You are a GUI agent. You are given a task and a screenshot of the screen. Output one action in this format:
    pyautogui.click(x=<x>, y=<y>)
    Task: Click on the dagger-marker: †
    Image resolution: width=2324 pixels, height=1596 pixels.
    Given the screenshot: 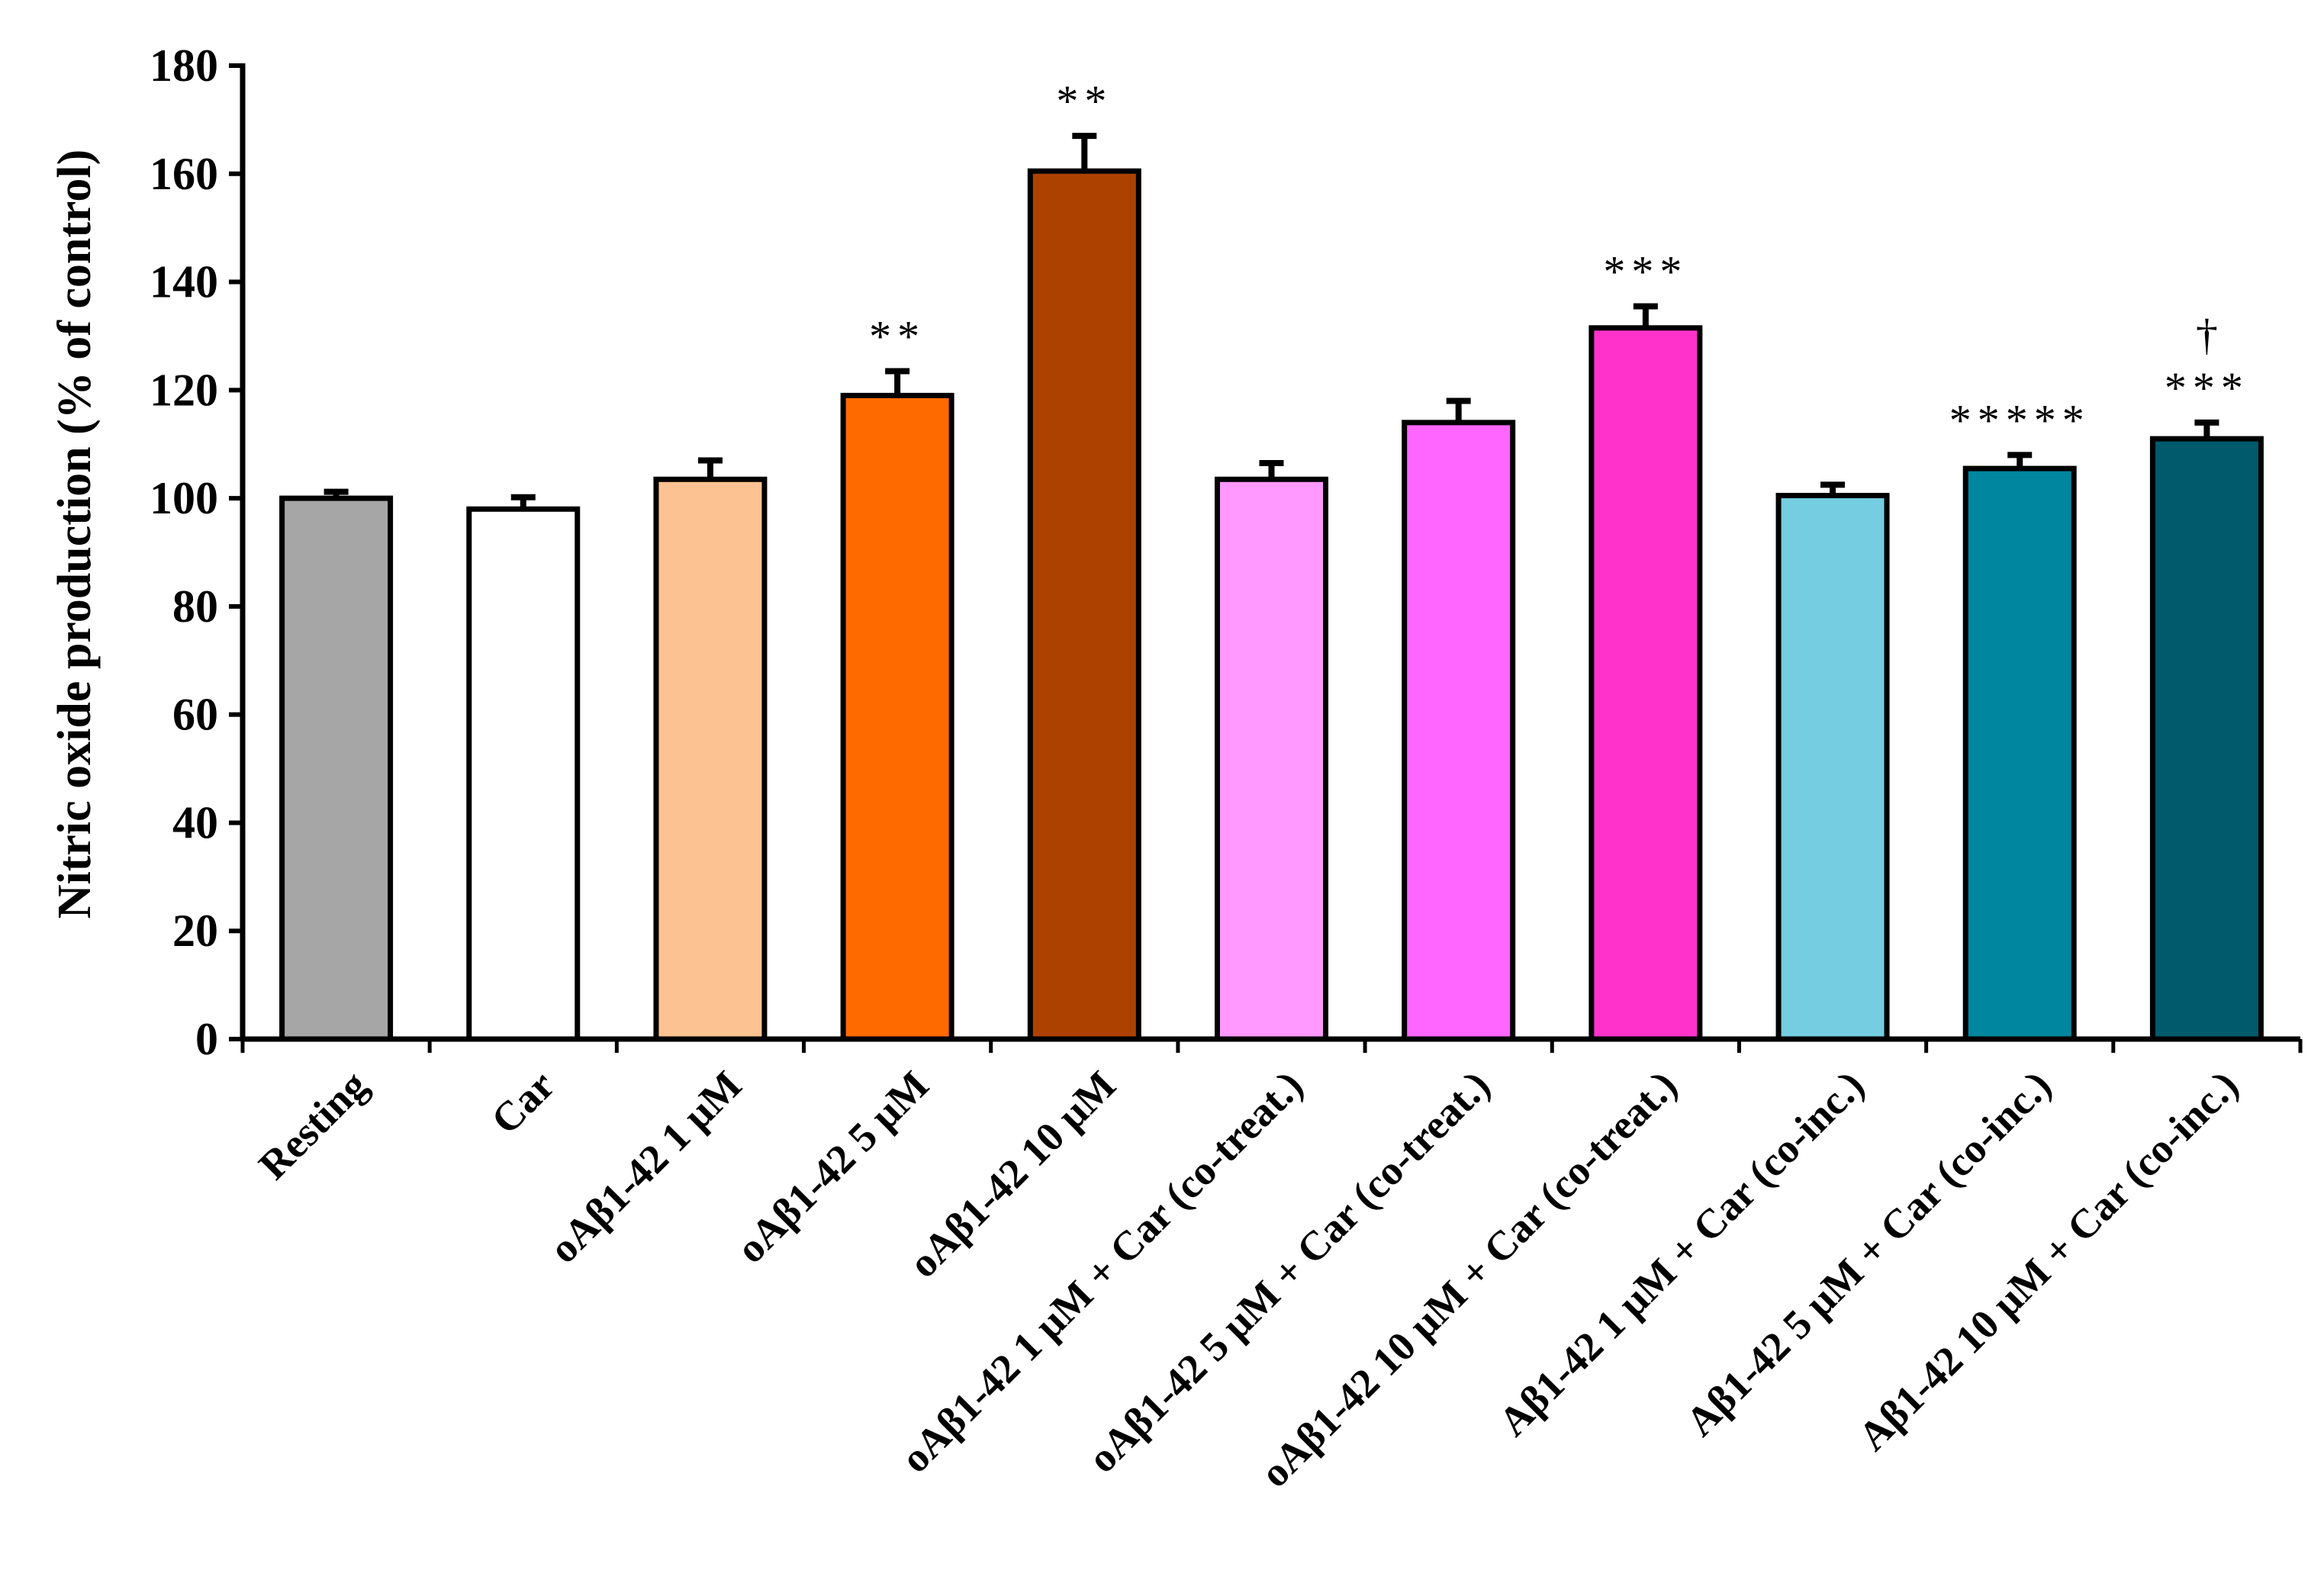 What is the action you would take?
    pyautogui.click(x=2207, y=334)
    